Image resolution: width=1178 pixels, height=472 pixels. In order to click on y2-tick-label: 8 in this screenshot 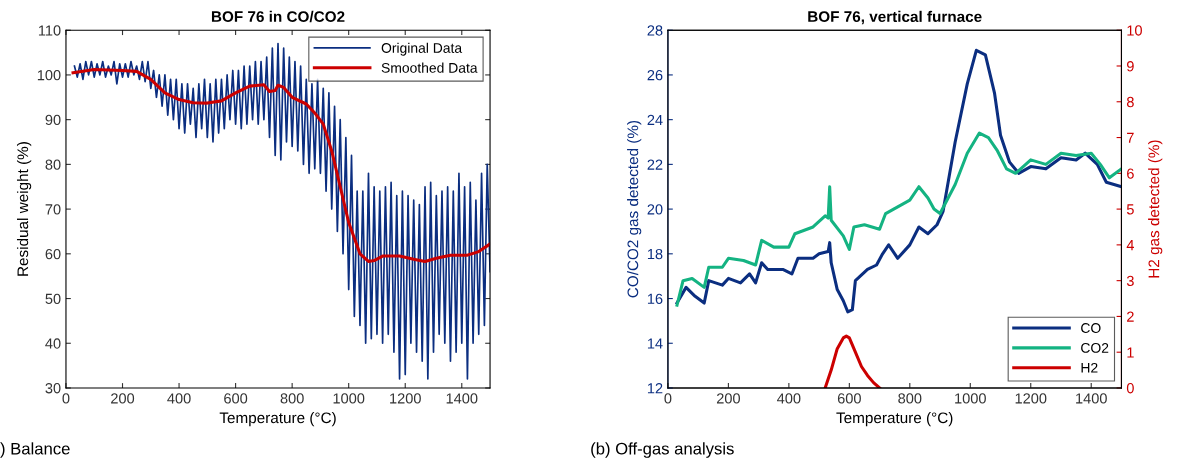, I will do `click(1130, 102)`.